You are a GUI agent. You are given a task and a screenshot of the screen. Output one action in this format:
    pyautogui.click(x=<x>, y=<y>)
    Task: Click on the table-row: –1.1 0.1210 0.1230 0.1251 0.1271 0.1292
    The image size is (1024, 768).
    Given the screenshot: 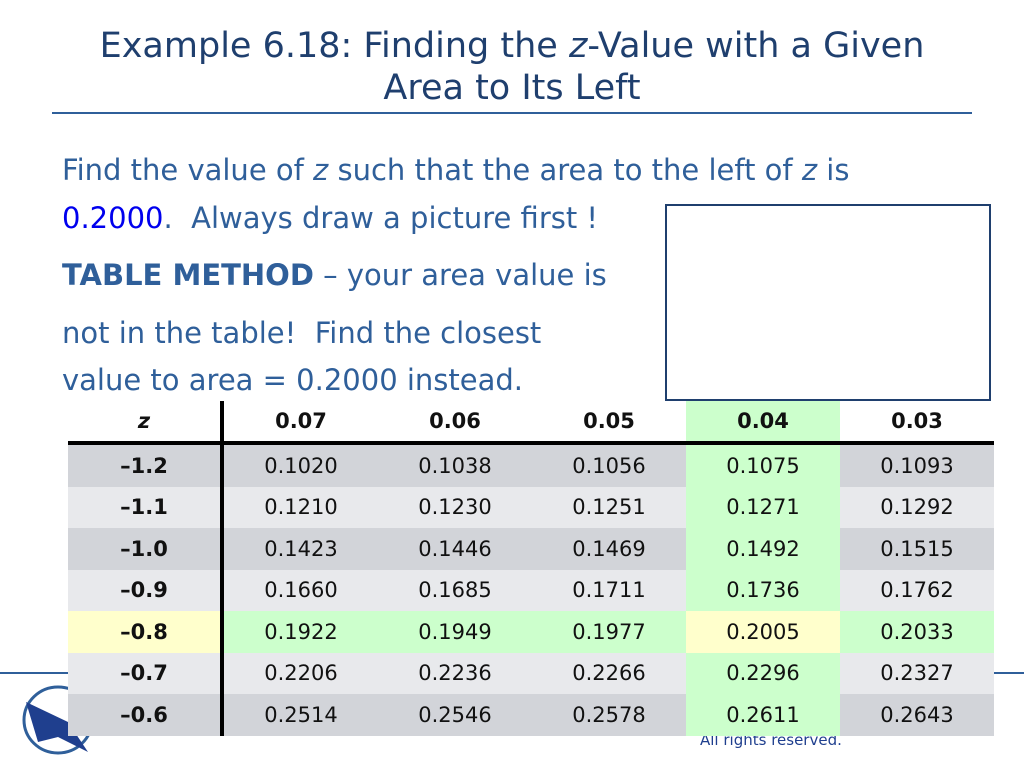 What is the action you would take?
    pyautogui.click(x=531, y=507)
    